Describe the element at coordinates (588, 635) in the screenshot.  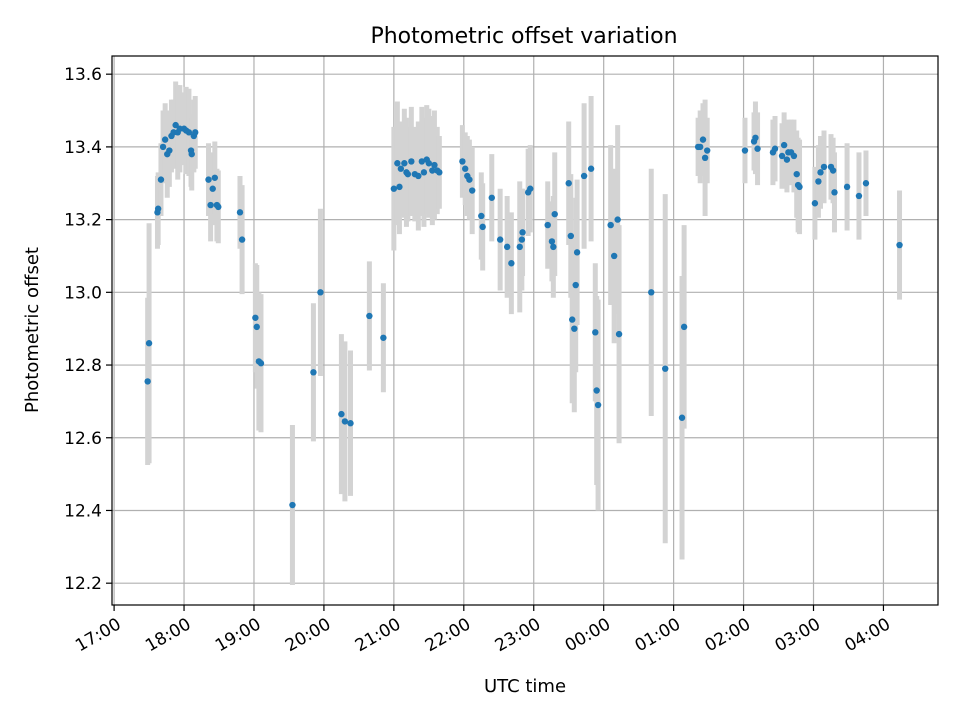
I see `x-tick-label: 00:00` at that location.